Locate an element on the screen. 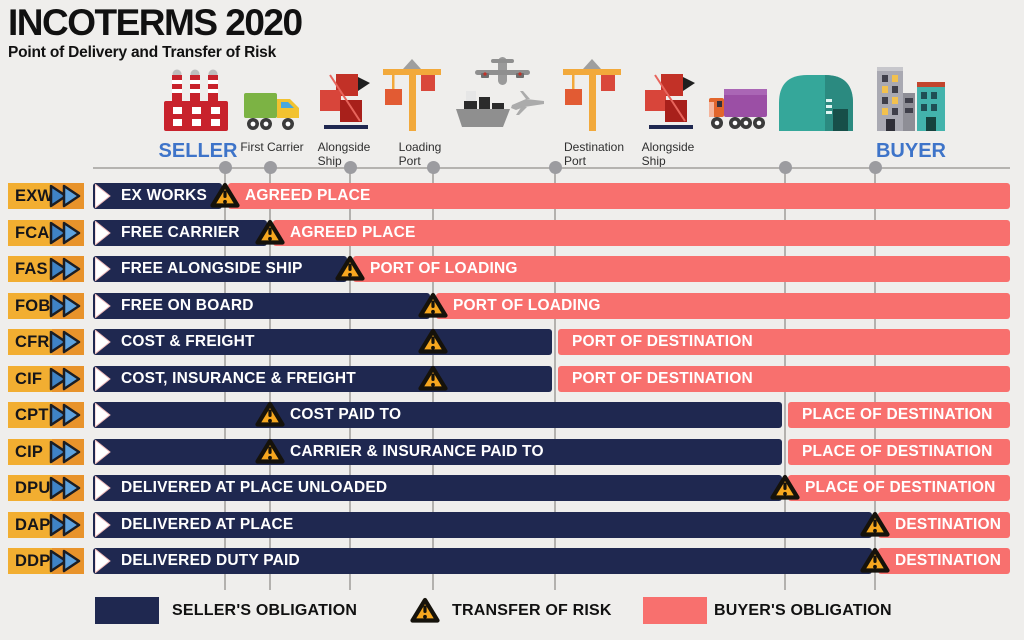  delivery-truck-icon is located at coordinates (738, 112).